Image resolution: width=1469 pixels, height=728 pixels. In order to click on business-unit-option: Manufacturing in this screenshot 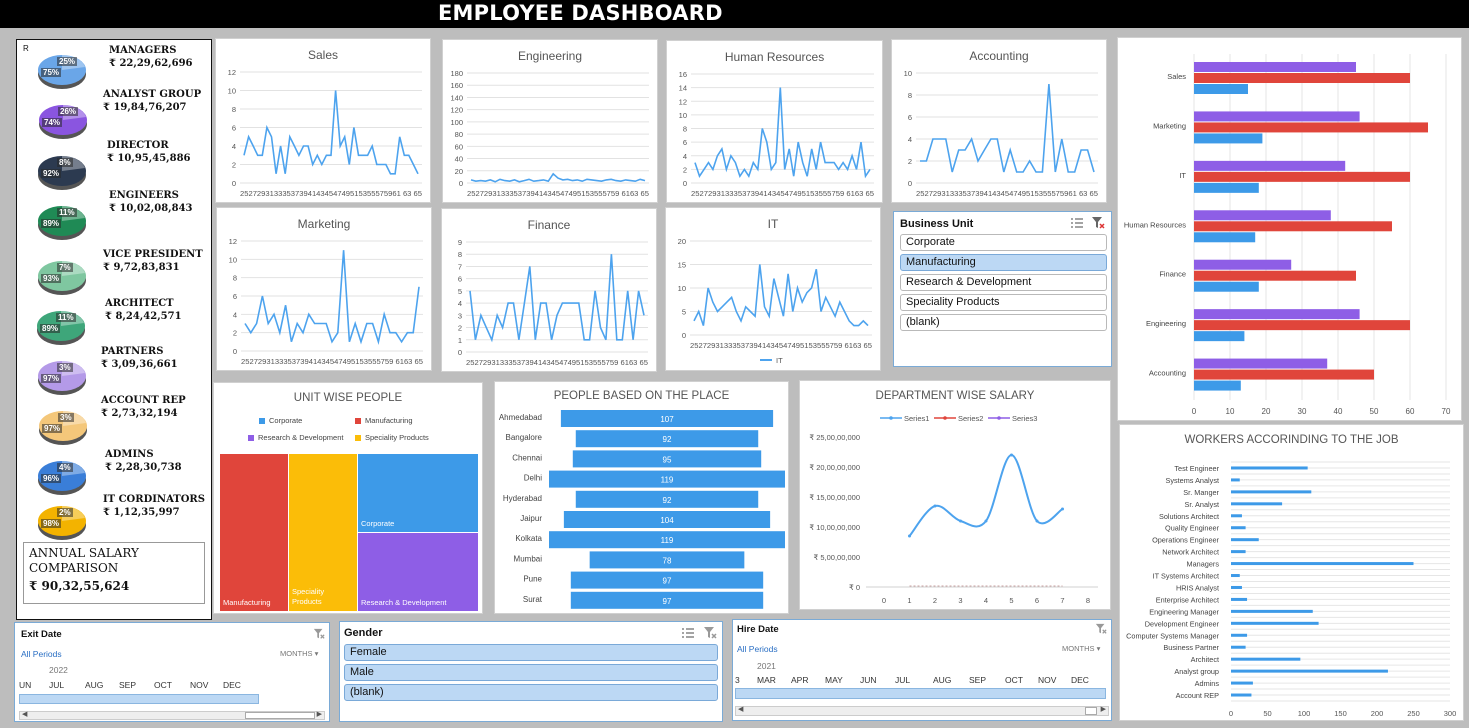, I will do `click(1003, 262)`.